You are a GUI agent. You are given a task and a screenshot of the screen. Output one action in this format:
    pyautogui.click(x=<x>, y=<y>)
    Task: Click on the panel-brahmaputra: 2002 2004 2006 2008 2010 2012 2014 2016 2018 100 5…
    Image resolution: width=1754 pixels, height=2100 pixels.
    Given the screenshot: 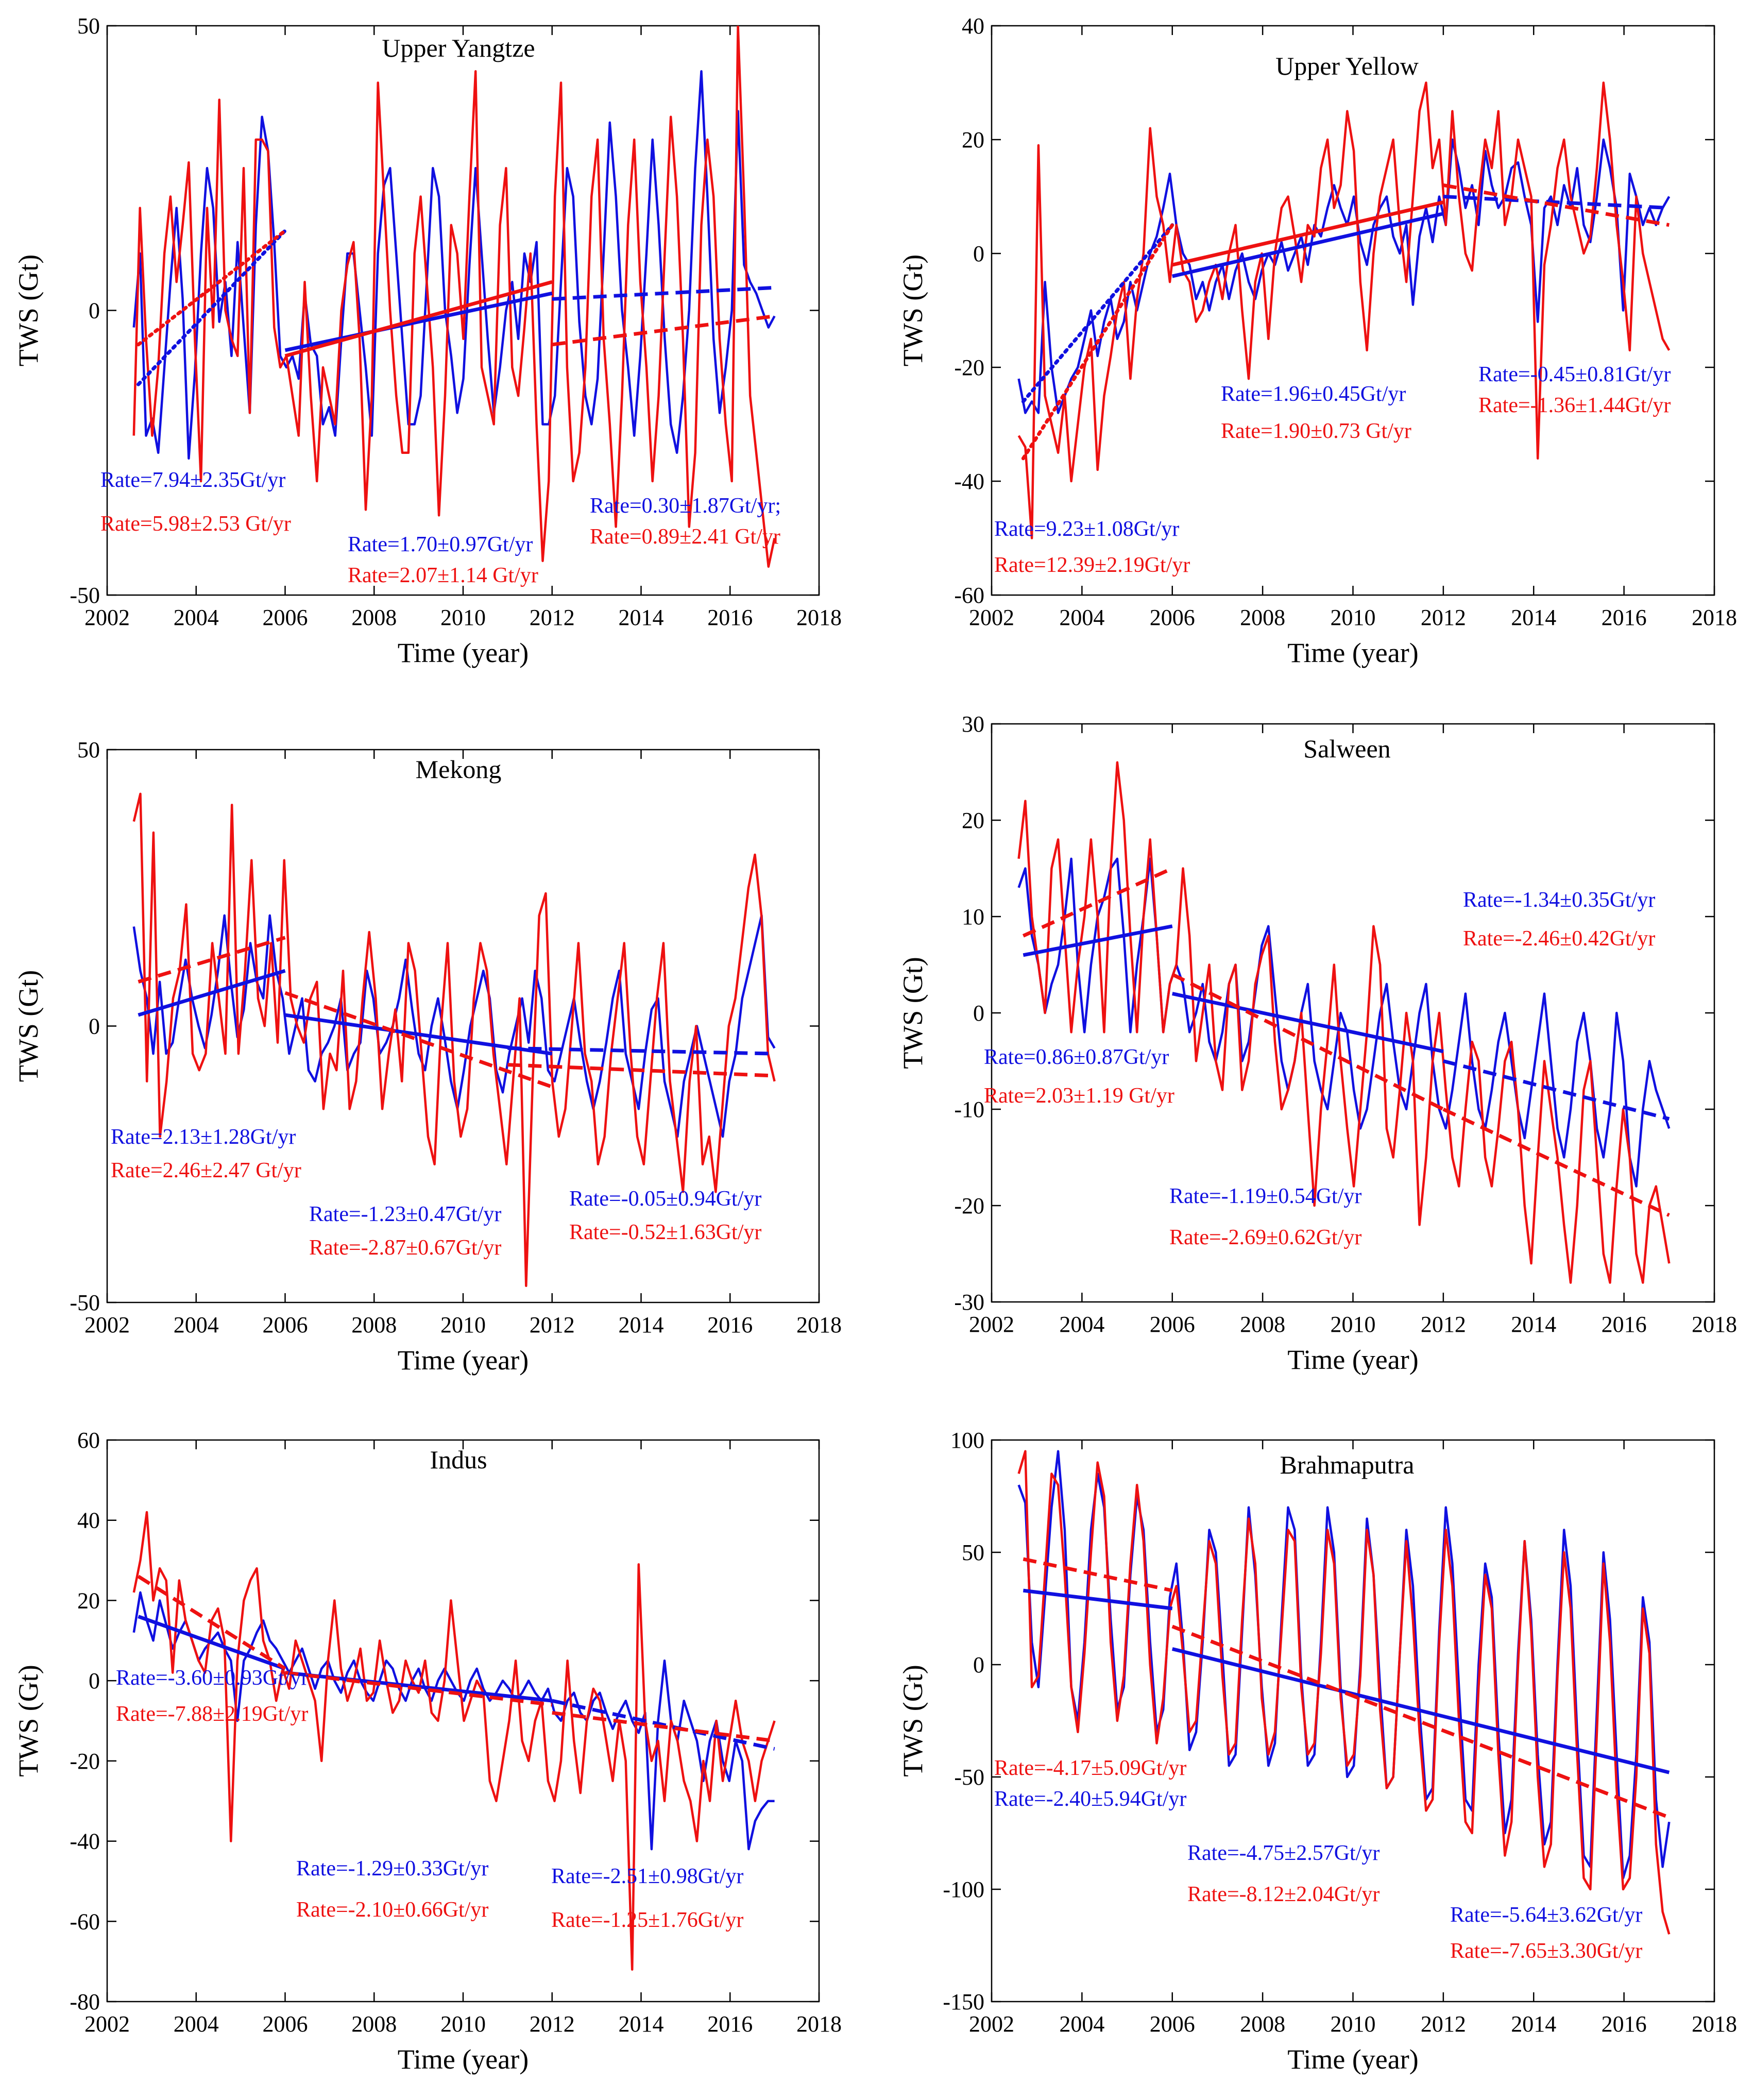 What is the action you would take?
    pyautogui.click(x=1317, y=1751)
    